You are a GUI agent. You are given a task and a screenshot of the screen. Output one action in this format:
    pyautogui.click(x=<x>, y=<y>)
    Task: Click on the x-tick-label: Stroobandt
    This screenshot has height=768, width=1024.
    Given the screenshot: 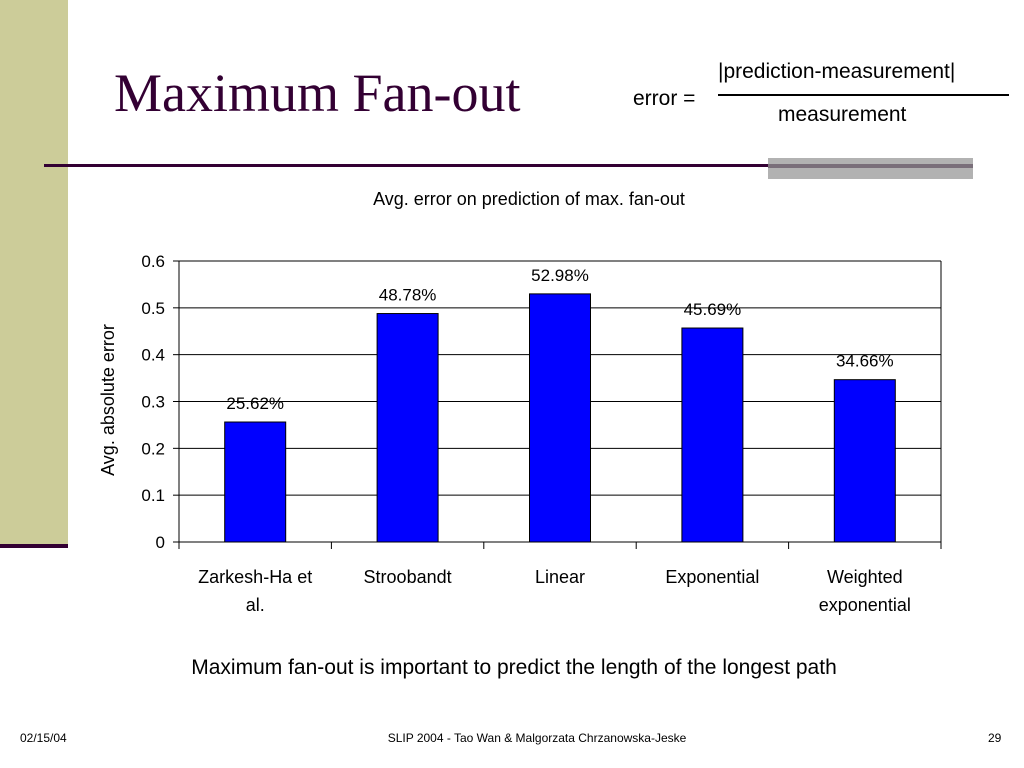 What is the action you would take?
    pyautogui.click(x=408, y=577)
    